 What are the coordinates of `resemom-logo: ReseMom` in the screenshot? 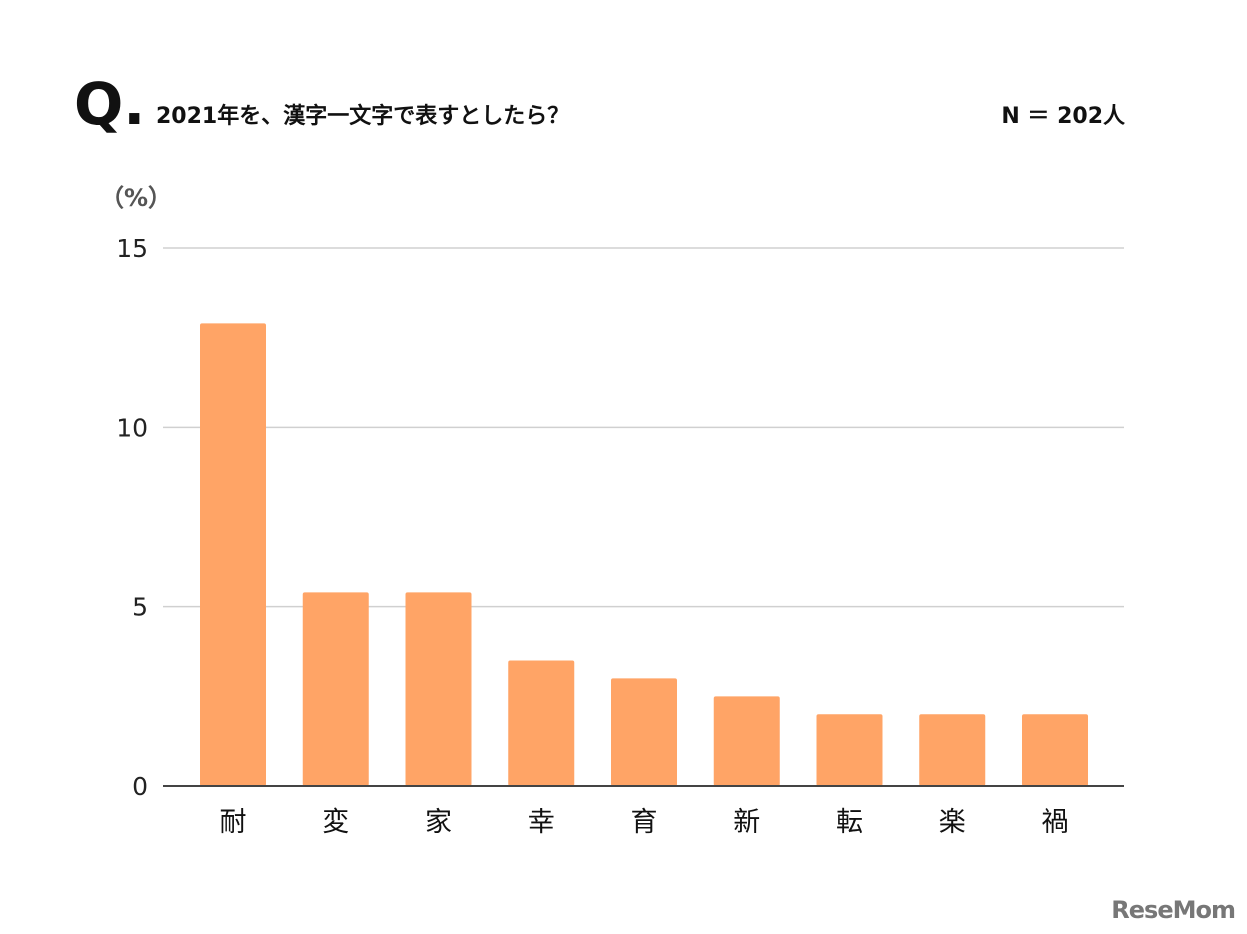 It's located at (1173, 910).